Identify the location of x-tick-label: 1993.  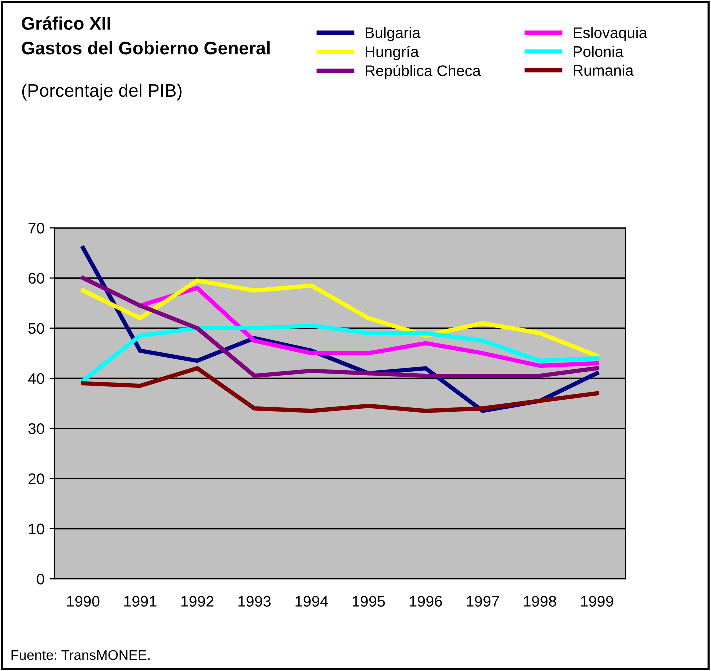
(254, 601).